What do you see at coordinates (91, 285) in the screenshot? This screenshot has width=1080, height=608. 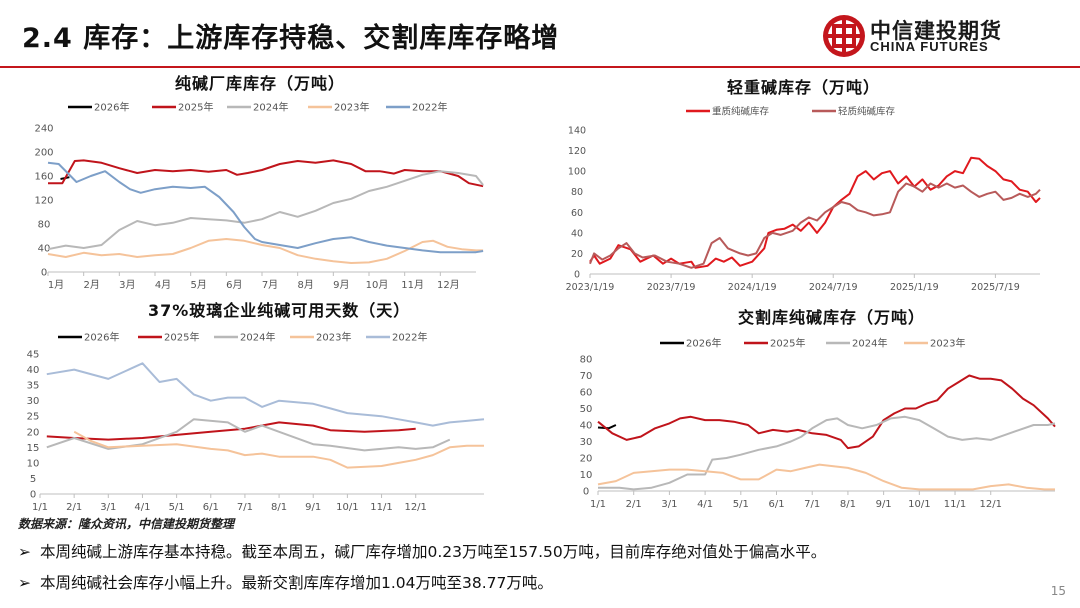 I see `x-tick-label: 2月` at bounding box center [91, 285].